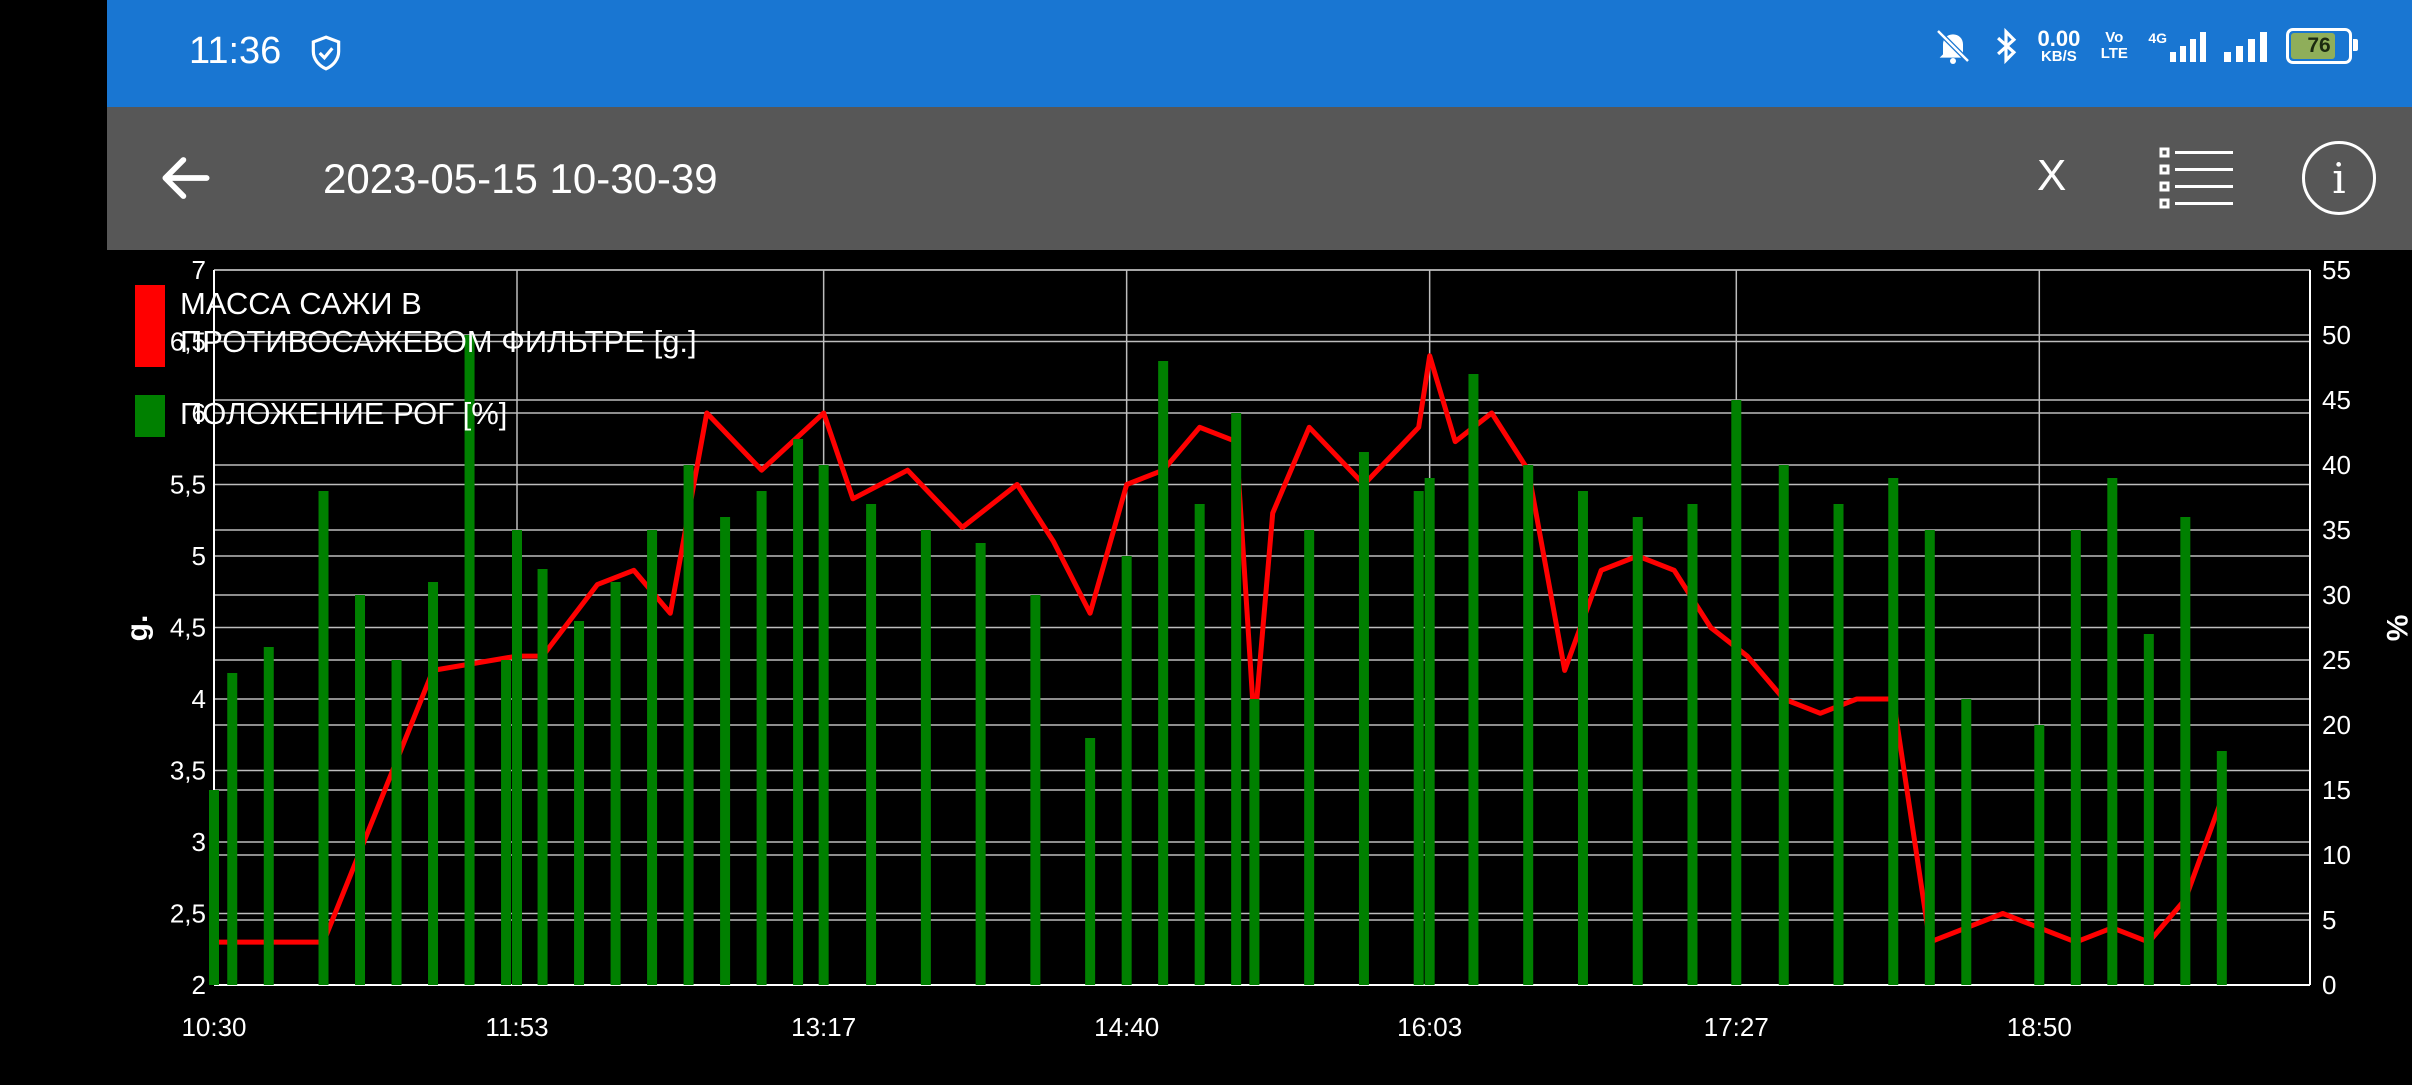  I want to click on x-tick-label: 17:27, so click(1736, 1027).